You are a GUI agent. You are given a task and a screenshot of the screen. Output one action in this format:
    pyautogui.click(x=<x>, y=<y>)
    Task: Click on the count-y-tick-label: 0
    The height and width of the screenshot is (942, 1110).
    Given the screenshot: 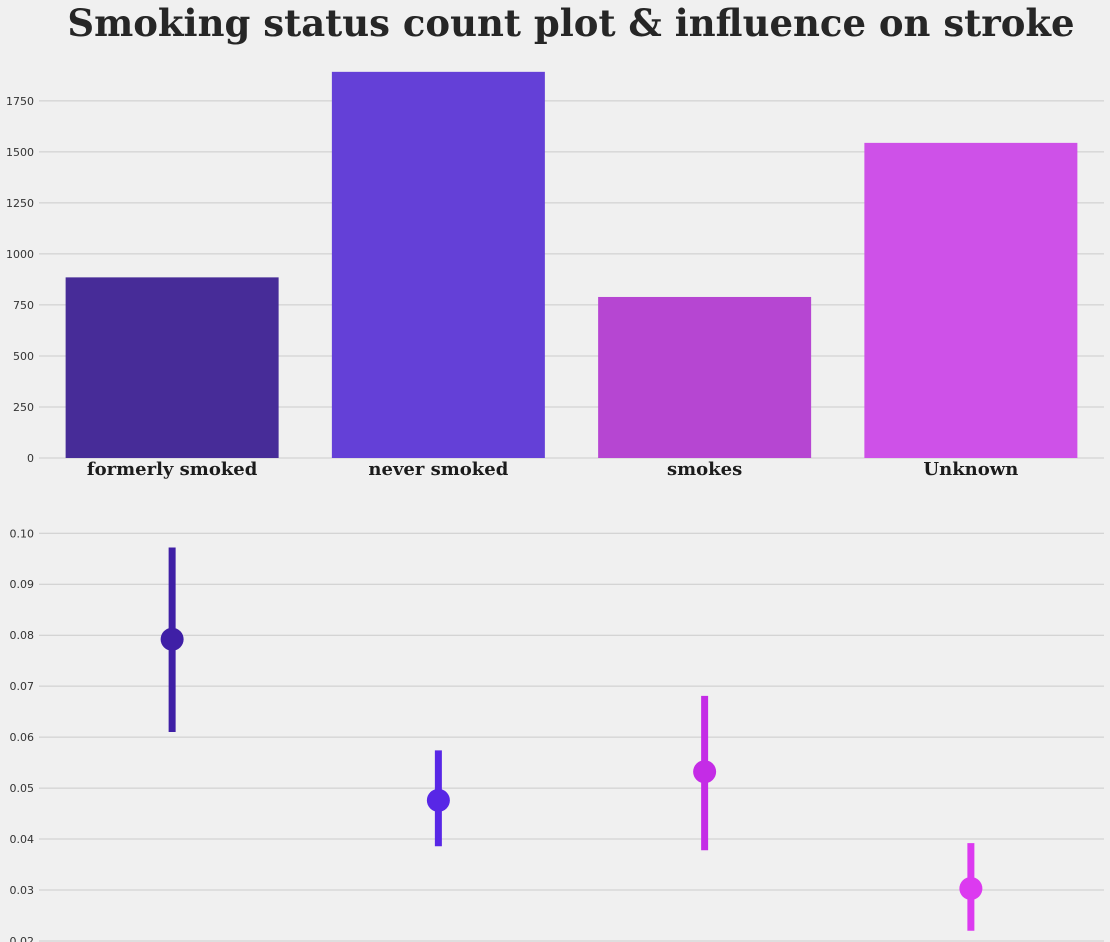 What is the action you would take?
    pyautogui.click(x=30, y=458)
    